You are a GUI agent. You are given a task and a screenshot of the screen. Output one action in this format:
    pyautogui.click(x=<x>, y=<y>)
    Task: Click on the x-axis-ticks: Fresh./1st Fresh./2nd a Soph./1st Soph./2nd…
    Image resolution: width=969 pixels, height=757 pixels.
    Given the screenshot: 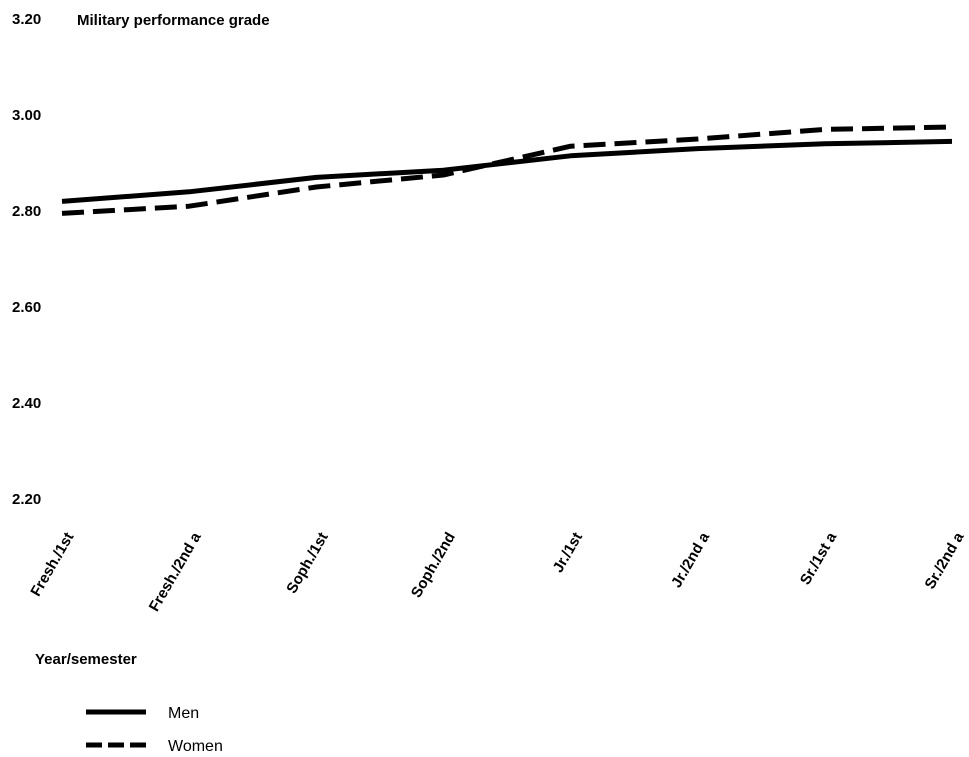 What is the action you would take?
    pyautogui.click(x=497, y=572)
    